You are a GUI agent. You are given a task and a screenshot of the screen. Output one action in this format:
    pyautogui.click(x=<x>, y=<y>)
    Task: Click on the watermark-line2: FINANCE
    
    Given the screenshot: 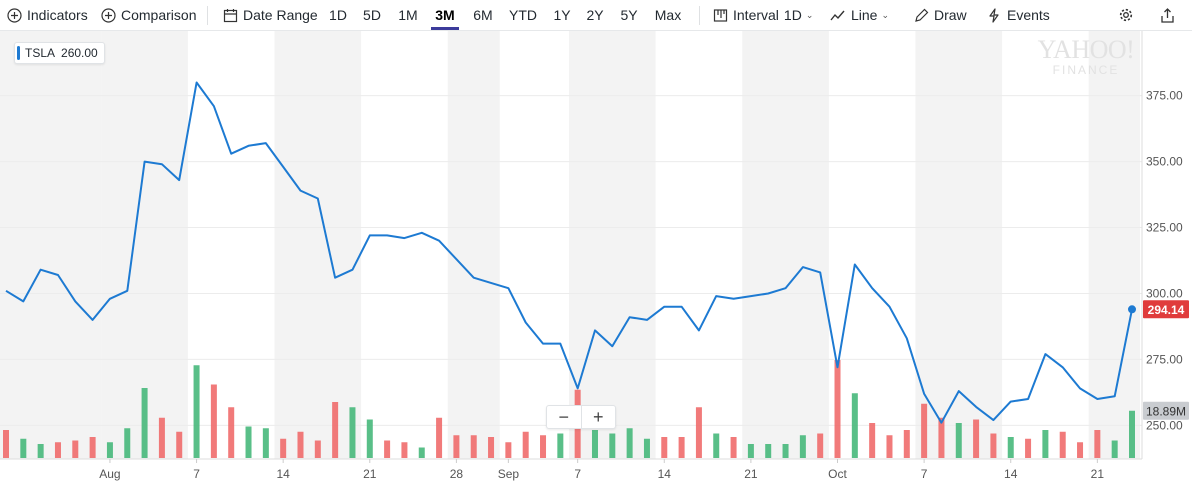 What is the action you would take?
    pyautogui.click(x=1086, y=70)
    